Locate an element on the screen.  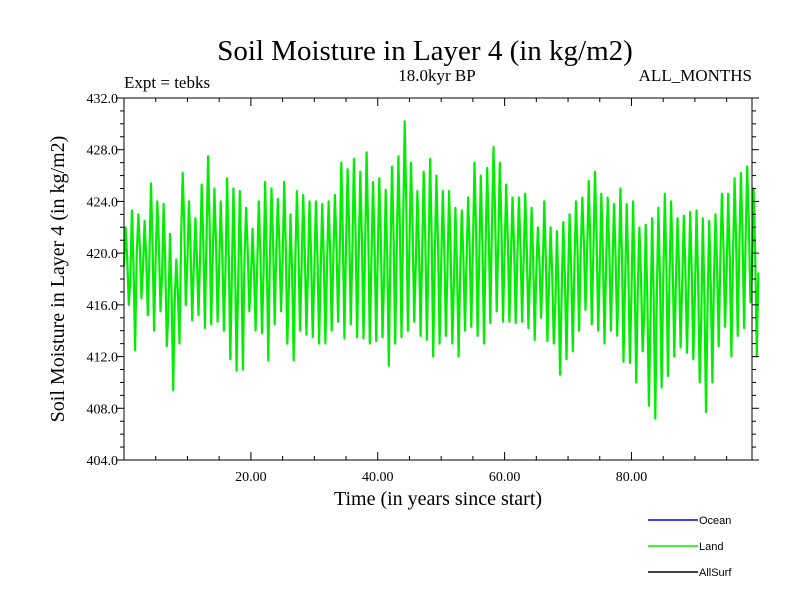
chart-title: Soil Moisture in Layer 4 (in kg/m2) is located at coordinates (425, 51).